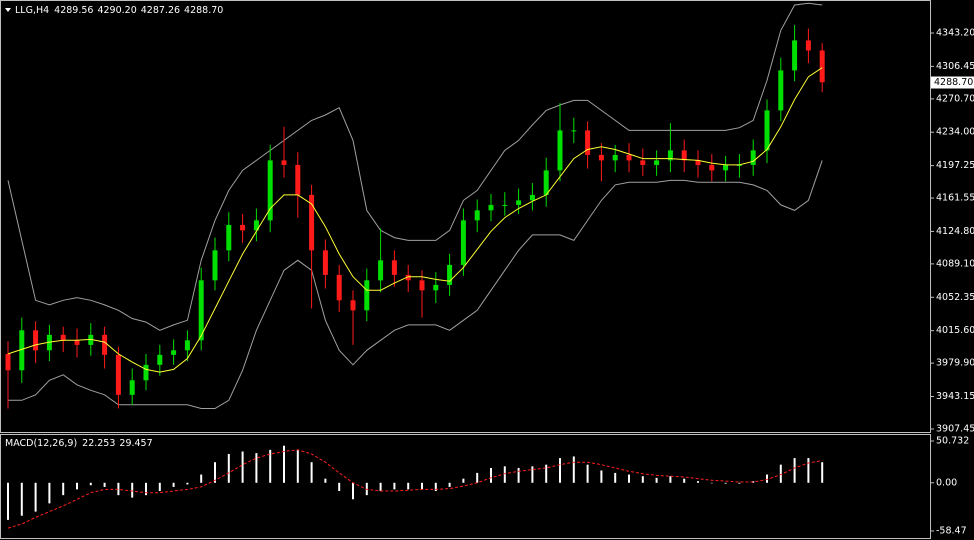 The image size is (974, 540). Describe the element at coordinates (955, 396) in the screenshot. I see `y-tick-label: 3943.15` at that location.